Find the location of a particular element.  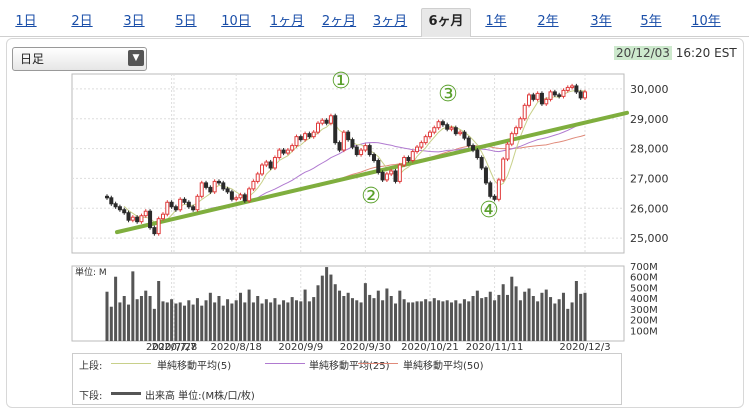

legend-ma25-swatch is located at coordinates (285, 363).